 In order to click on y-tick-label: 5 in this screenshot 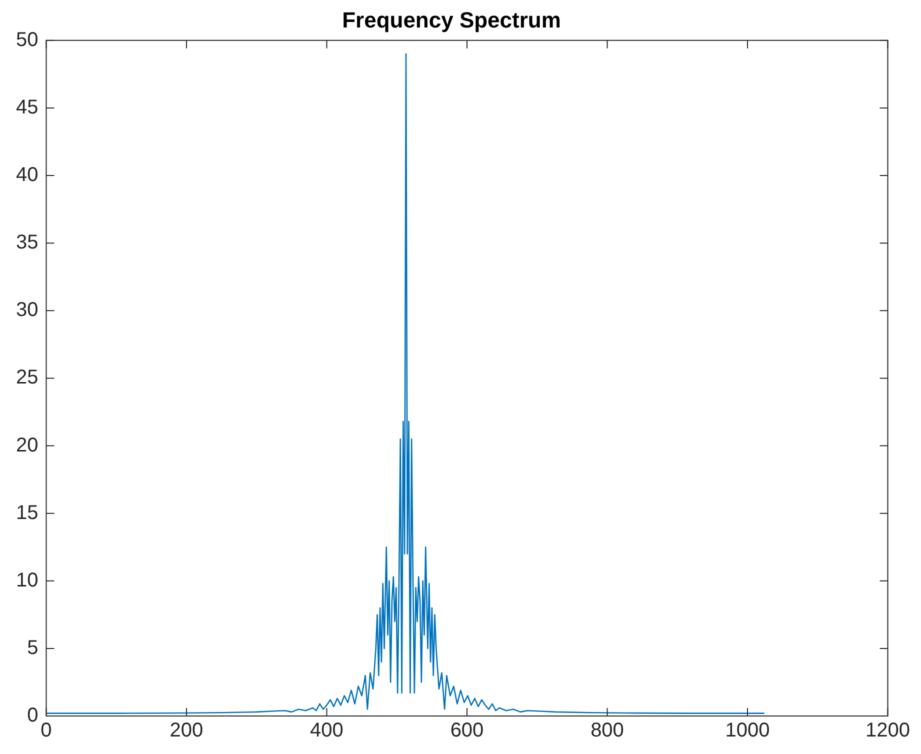, I will do `click(32, 647)`.